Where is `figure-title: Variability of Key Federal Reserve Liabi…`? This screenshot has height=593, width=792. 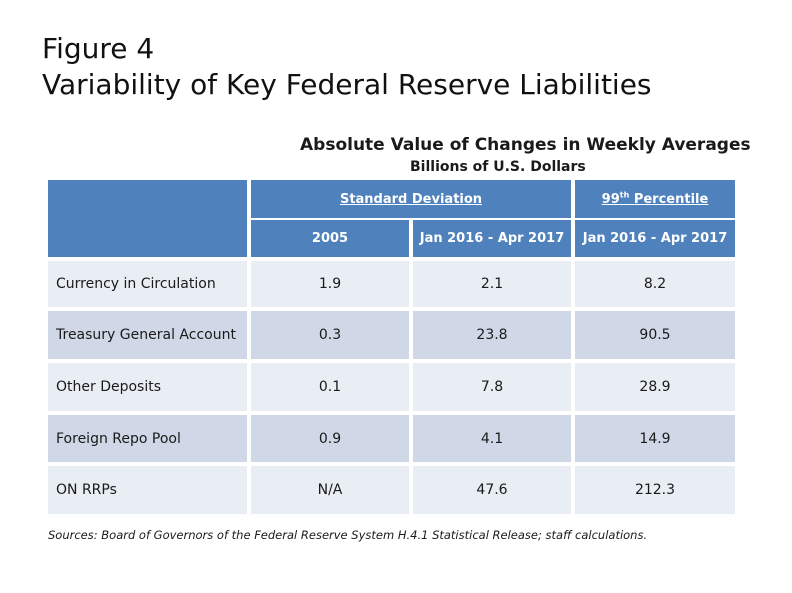 figure-title: Variability of Key Federal Reserve Liabi… is located at coordinates (347, 84).